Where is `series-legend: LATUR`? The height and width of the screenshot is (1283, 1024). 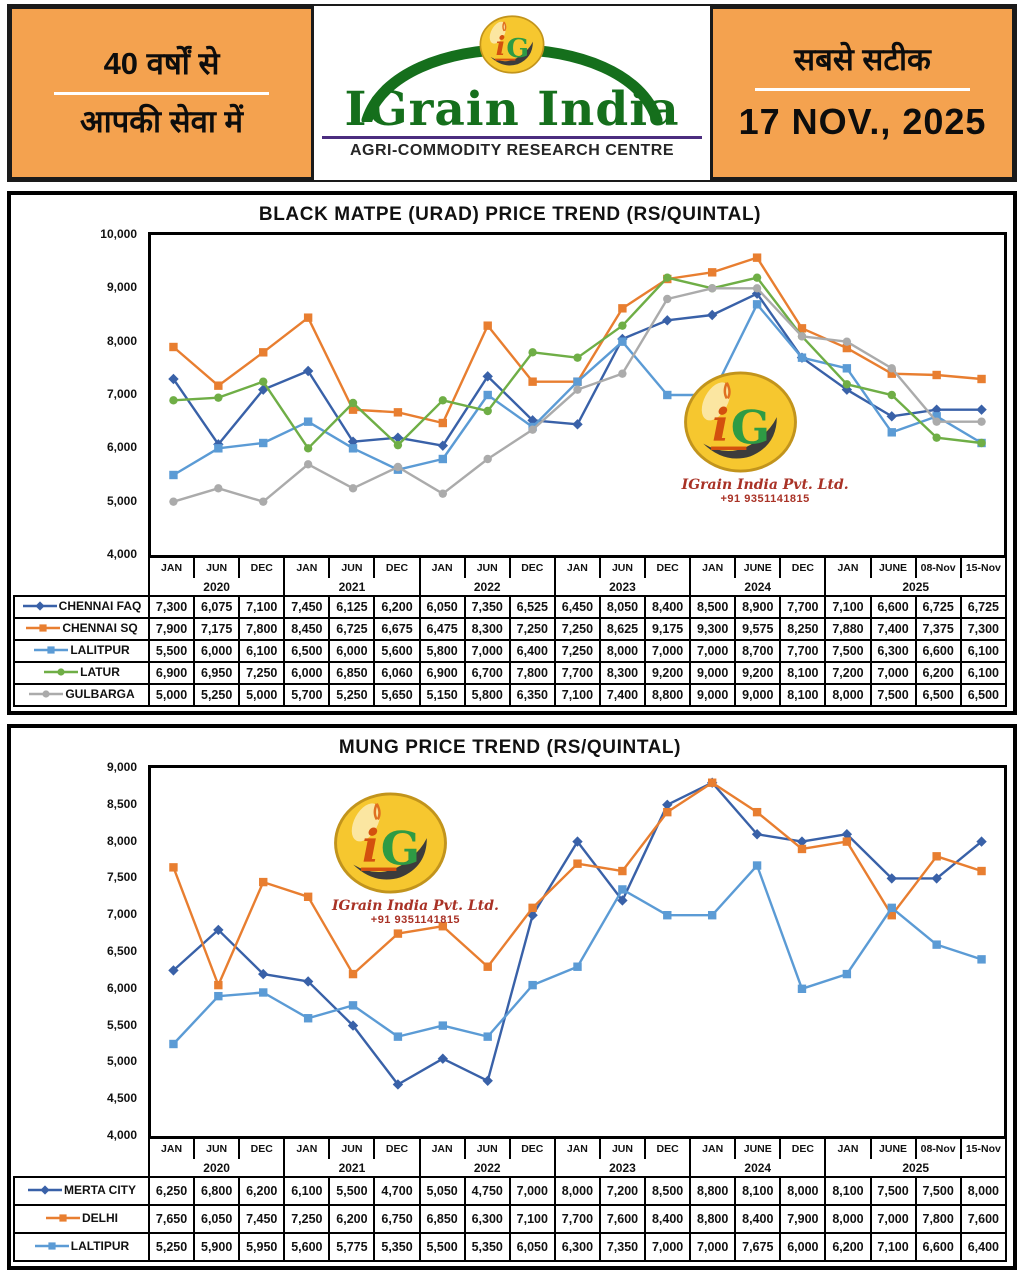 series-legend: LATUR is located at coordinates (81, 673).